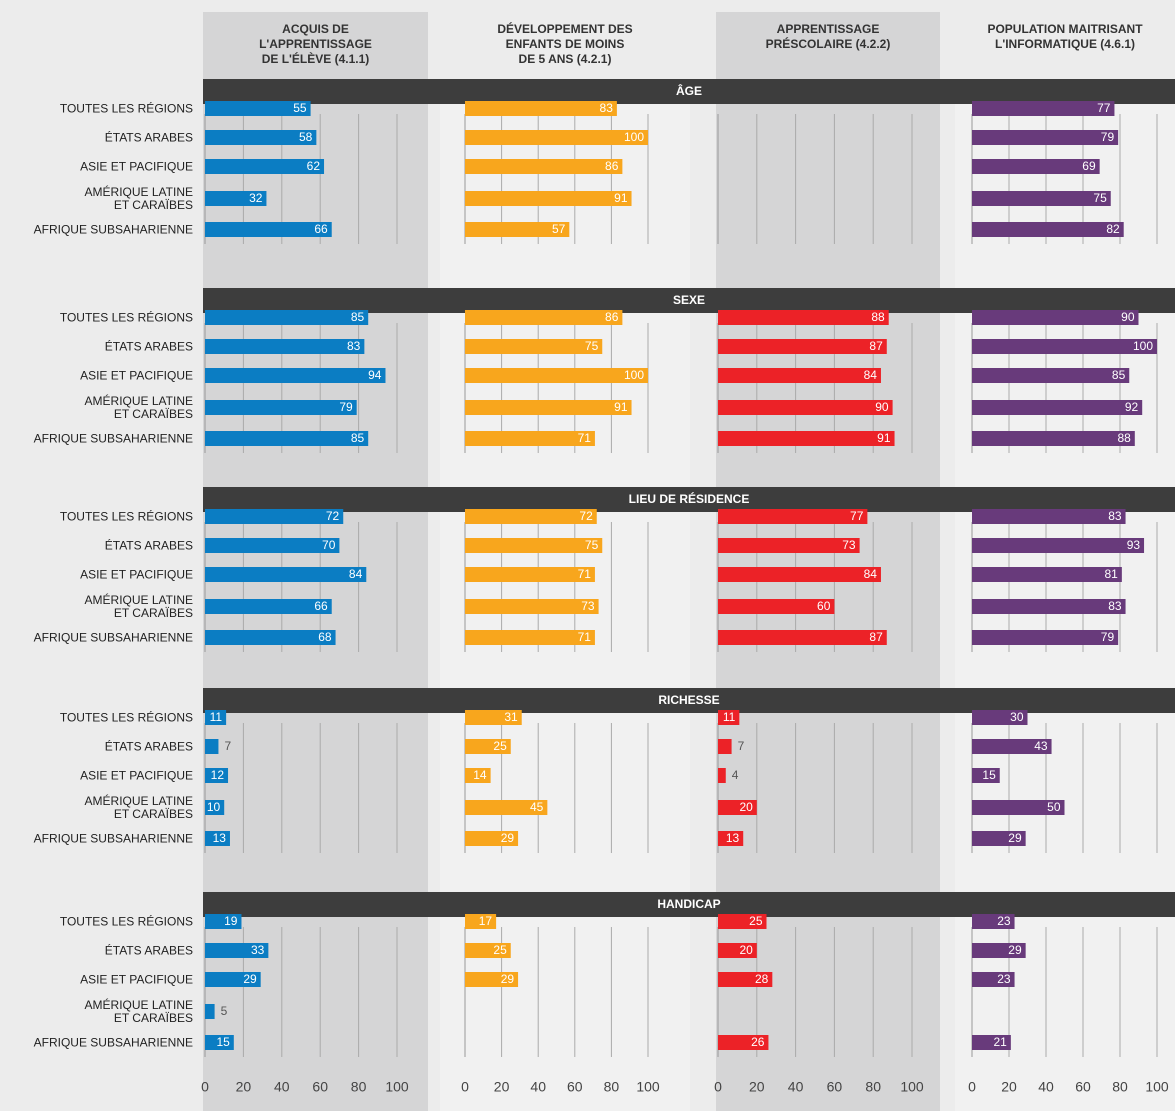 The width and height of the screenshot is (1175, 1111). I want to click on value-label: 50, so click(1054, 807).